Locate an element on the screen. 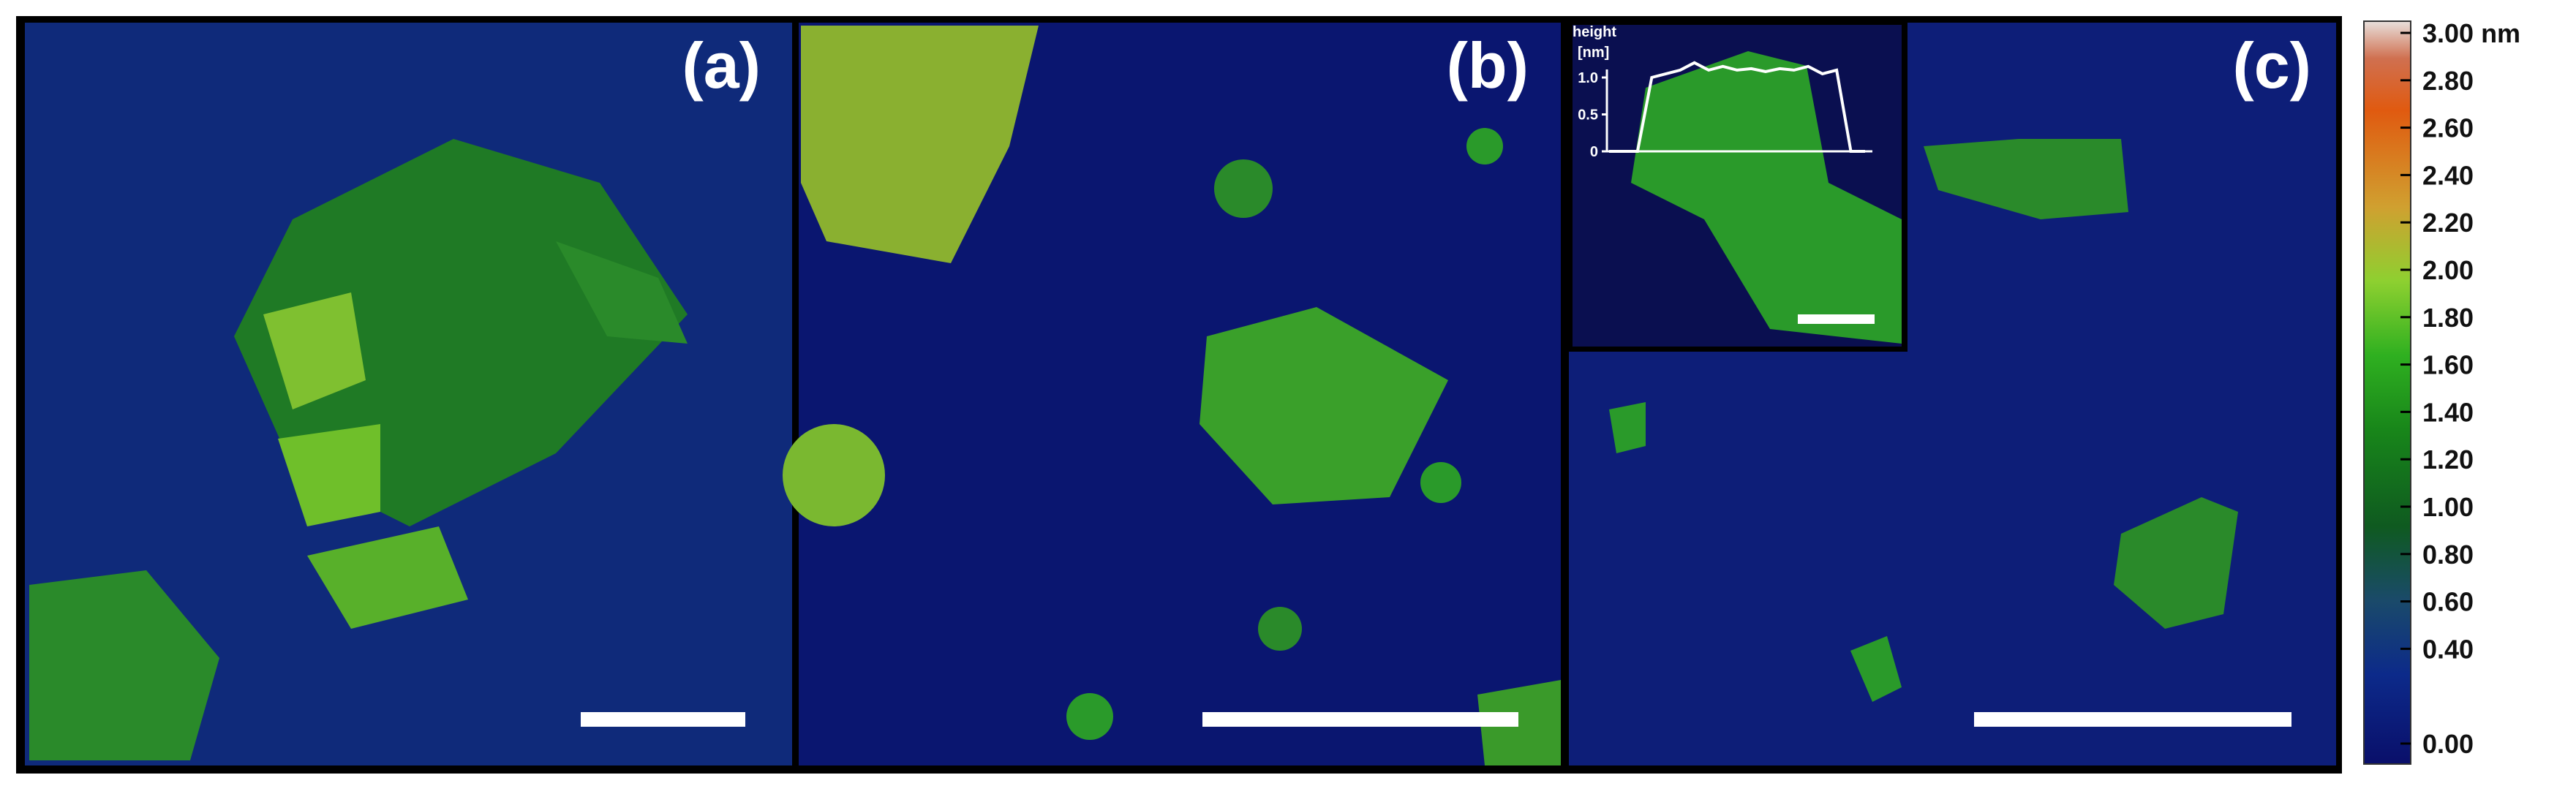 This screenshot has height=794, width=2576. colorbar-tick-label: 2.80 is located at coordinates (2448, 81).